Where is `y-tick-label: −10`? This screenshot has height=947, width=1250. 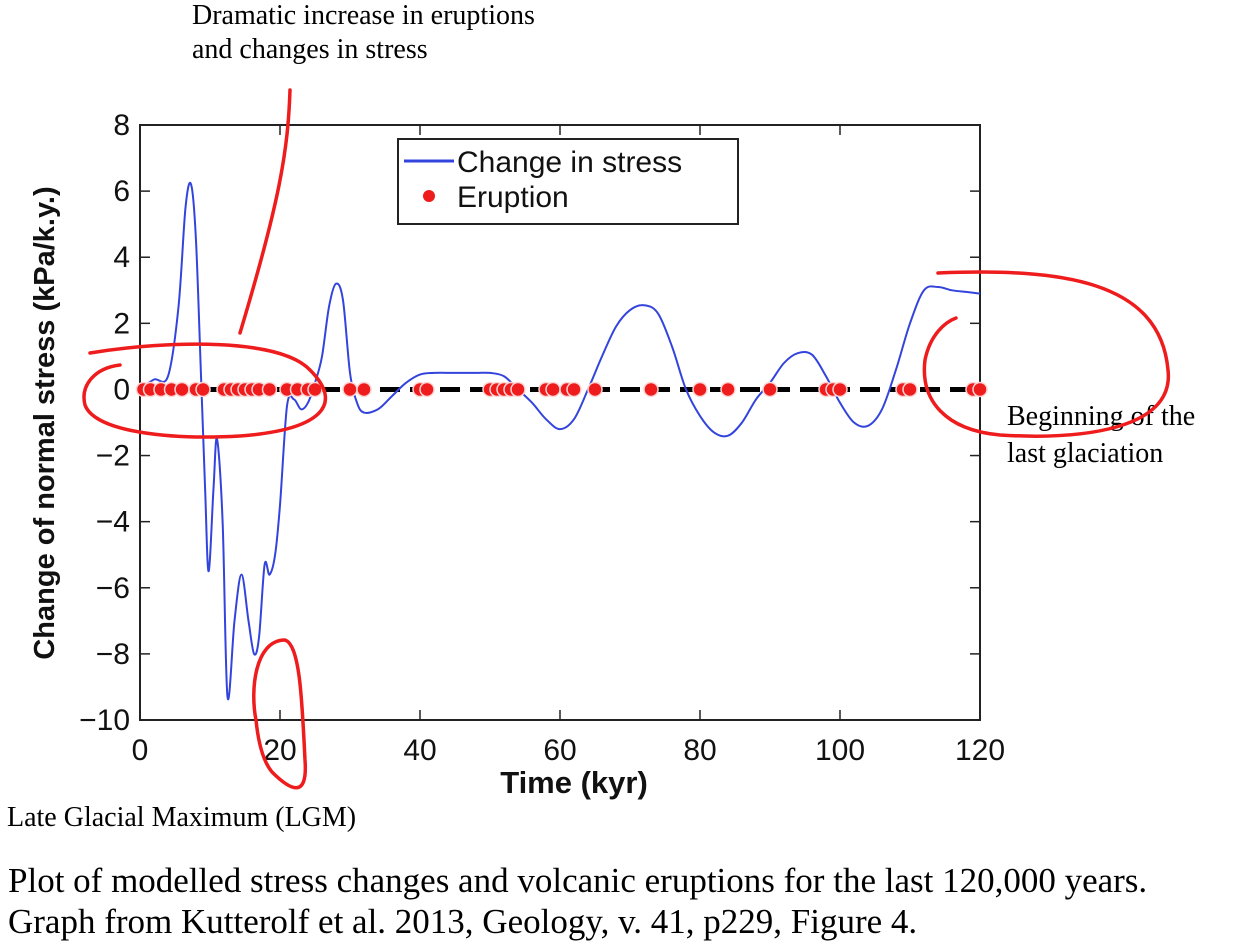
y-tick-label: −10 is located at coordinates (104, 720).